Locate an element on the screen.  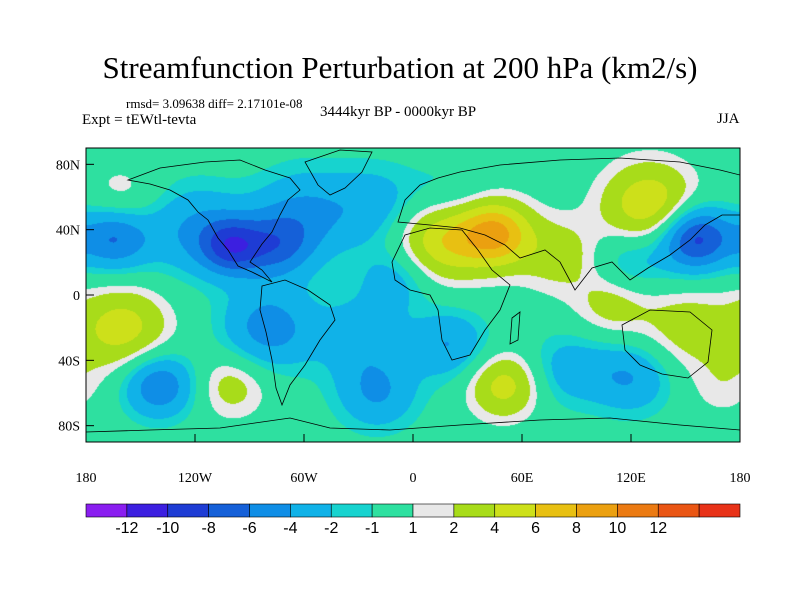
coastline-madagascar is located at coordinates (515, 328).